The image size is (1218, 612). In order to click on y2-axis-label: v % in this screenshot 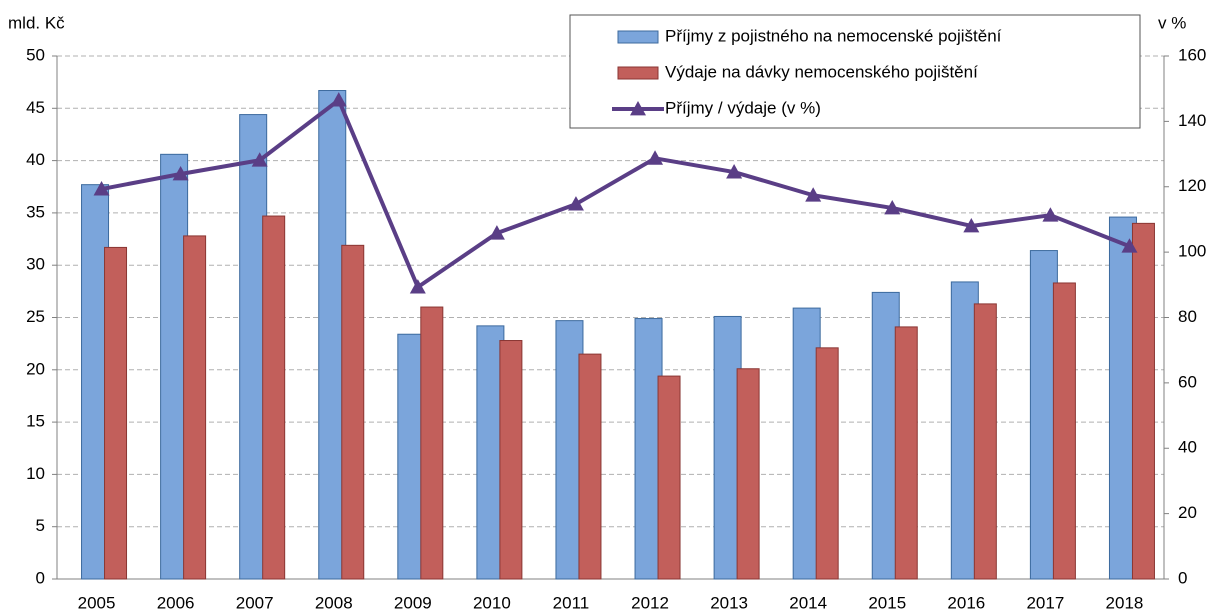, I will do `click(1172, 22)`.